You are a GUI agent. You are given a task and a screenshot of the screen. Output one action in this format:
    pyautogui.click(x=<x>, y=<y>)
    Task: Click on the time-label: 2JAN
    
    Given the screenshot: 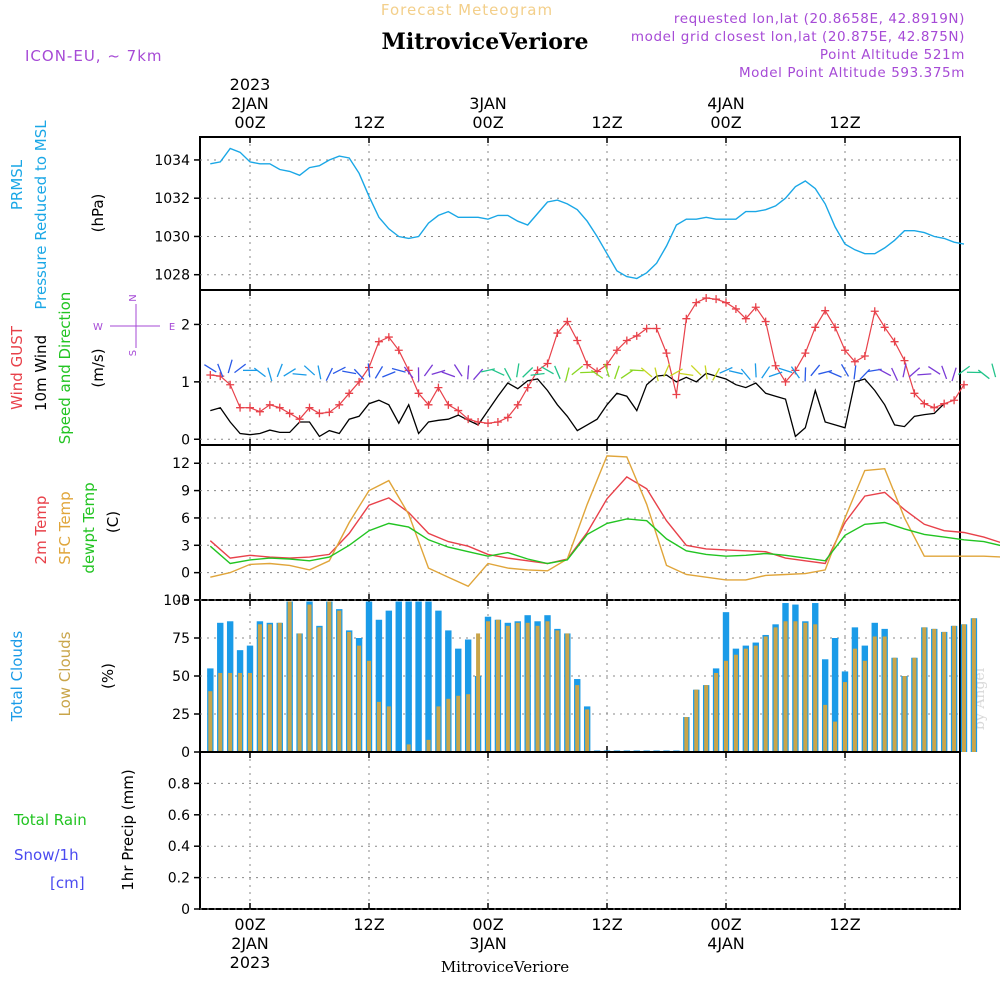 What is the action you would take?
    pyautogui.click(x=250, y=943)
    